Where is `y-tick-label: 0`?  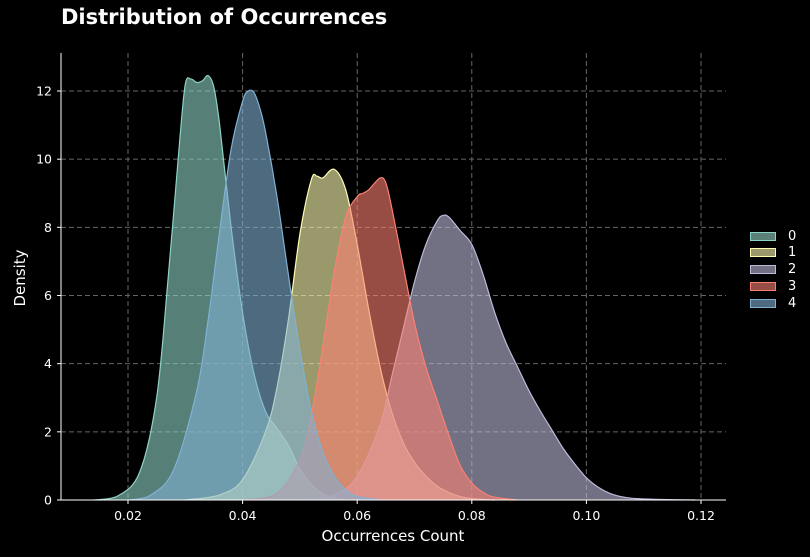
y-tick-label: 0 is located at coordinates (48, 500).